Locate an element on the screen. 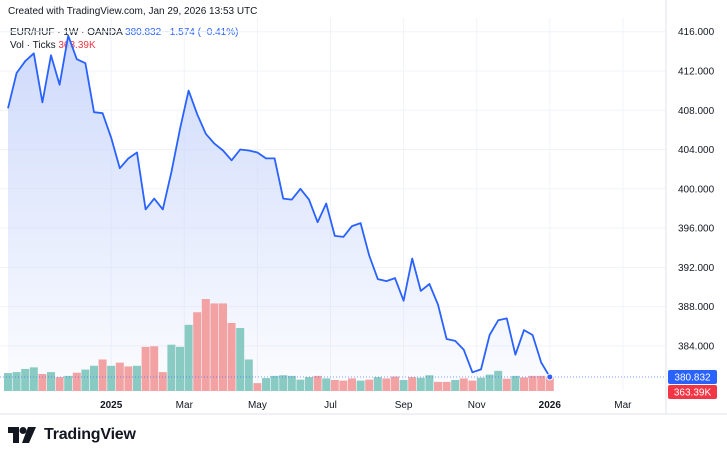 The image size is (727, 458). x-tick-label: 2025 is located at coordinates (111, 405).